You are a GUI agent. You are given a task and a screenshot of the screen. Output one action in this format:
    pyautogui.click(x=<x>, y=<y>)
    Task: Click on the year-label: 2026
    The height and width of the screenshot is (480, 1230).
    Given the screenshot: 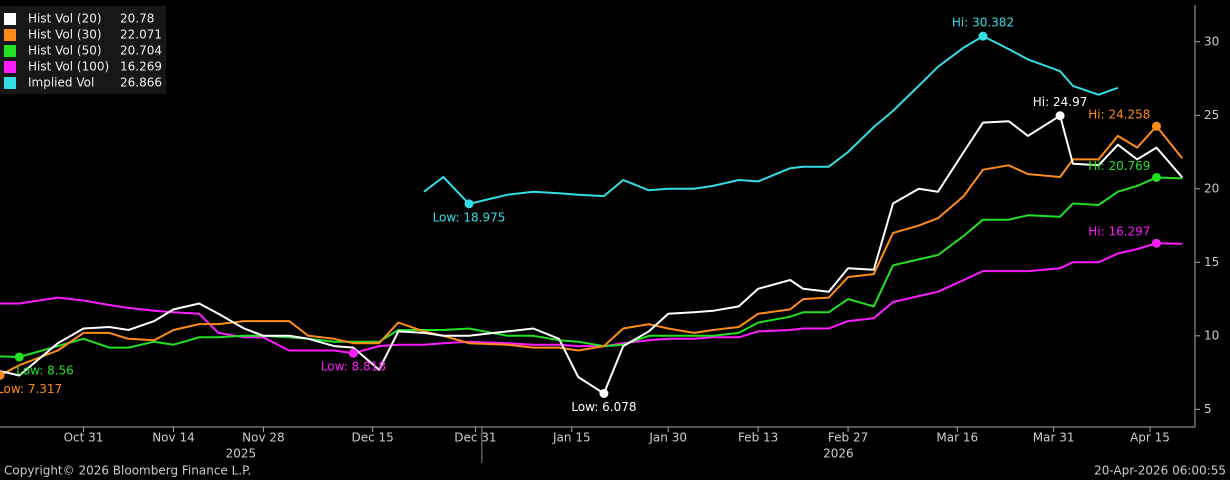 What is the action you would take?
    pyautogui.click(x=838, y=454)
    